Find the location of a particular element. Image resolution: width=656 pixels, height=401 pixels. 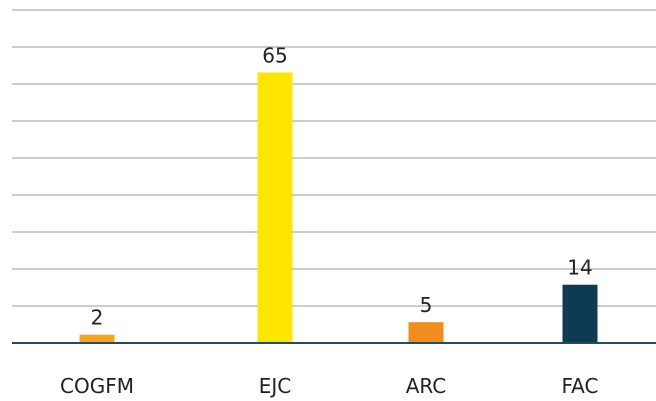

data-label-arc: 5 is located at coordinates (426, 305).